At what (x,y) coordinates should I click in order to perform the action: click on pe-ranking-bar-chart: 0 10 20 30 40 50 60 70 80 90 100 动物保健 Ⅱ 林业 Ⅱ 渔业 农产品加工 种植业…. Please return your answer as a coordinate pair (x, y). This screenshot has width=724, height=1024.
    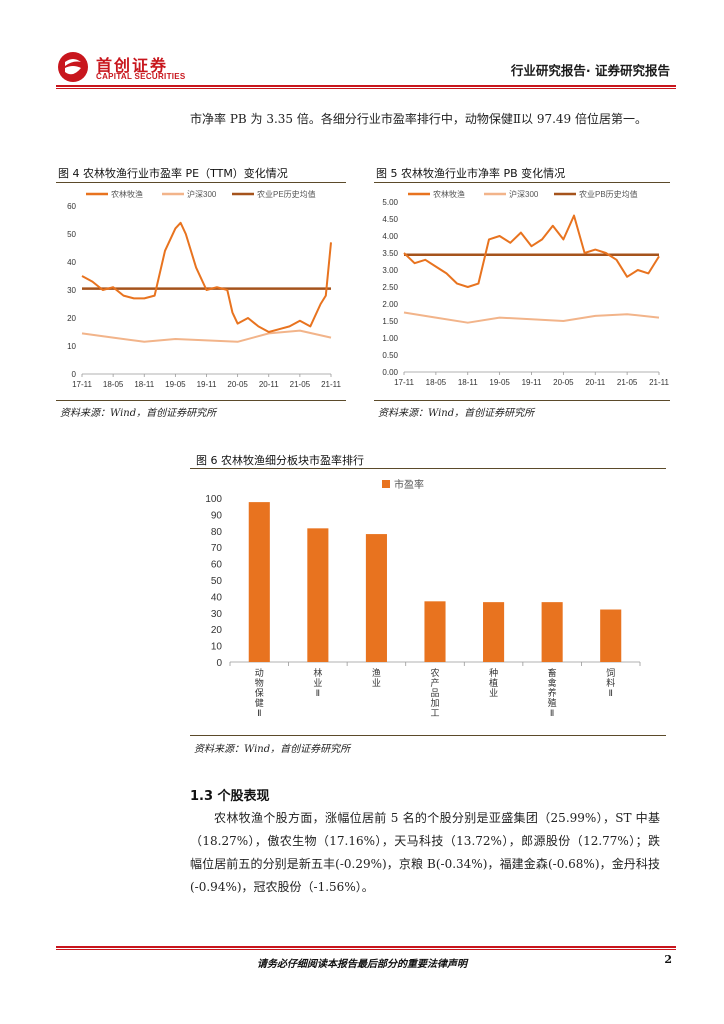
    Looking at the image, I should click on (423, 598).